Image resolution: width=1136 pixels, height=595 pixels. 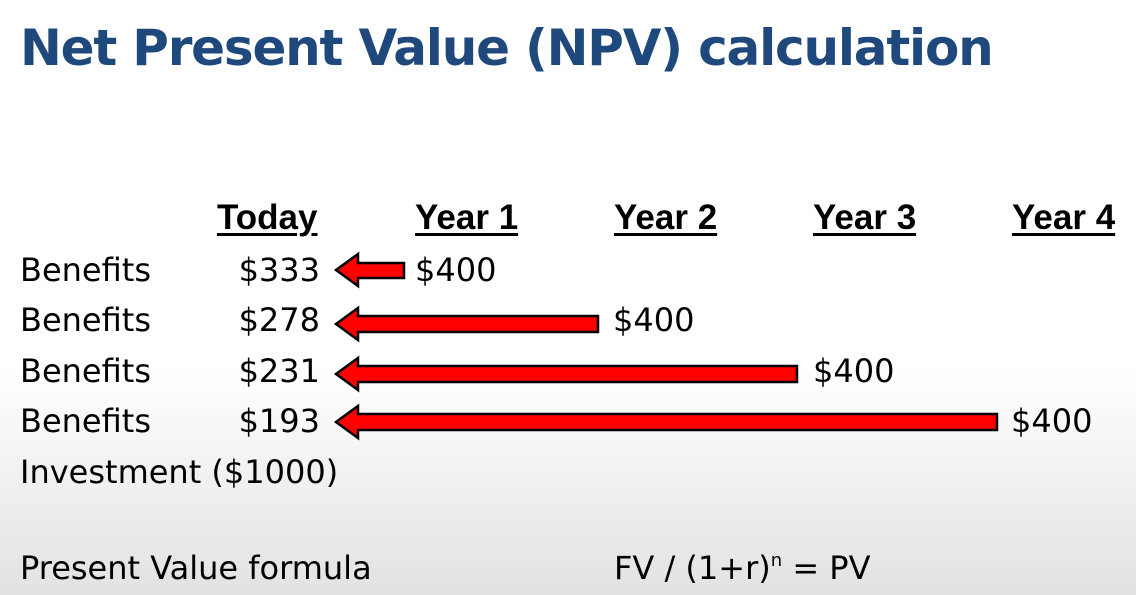 What do you see at coordinates (1064, 217) in the screenshot?
I see `column-header-year-4: Year 4` at bounding box center [1064, 217].